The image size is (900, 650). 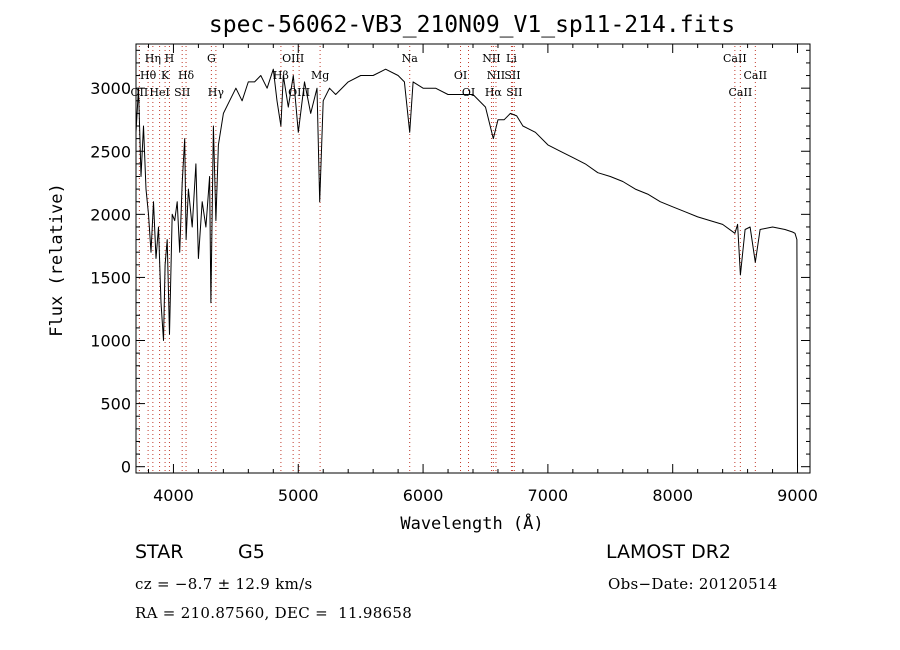 I want to click on line-marker-label-6: HeI, so click(x=159, y=92).